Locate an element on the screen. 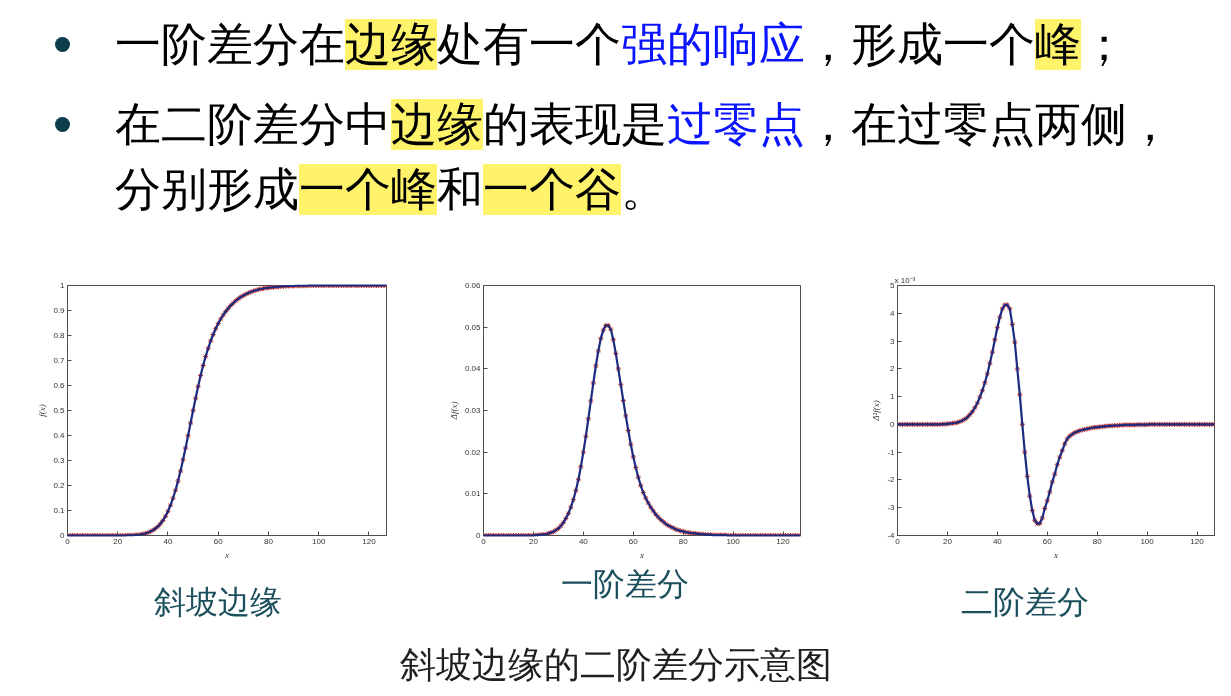 This screenshot has width=1231, height=696. text: 二阶差分 is located at coordinates (1024, 602).